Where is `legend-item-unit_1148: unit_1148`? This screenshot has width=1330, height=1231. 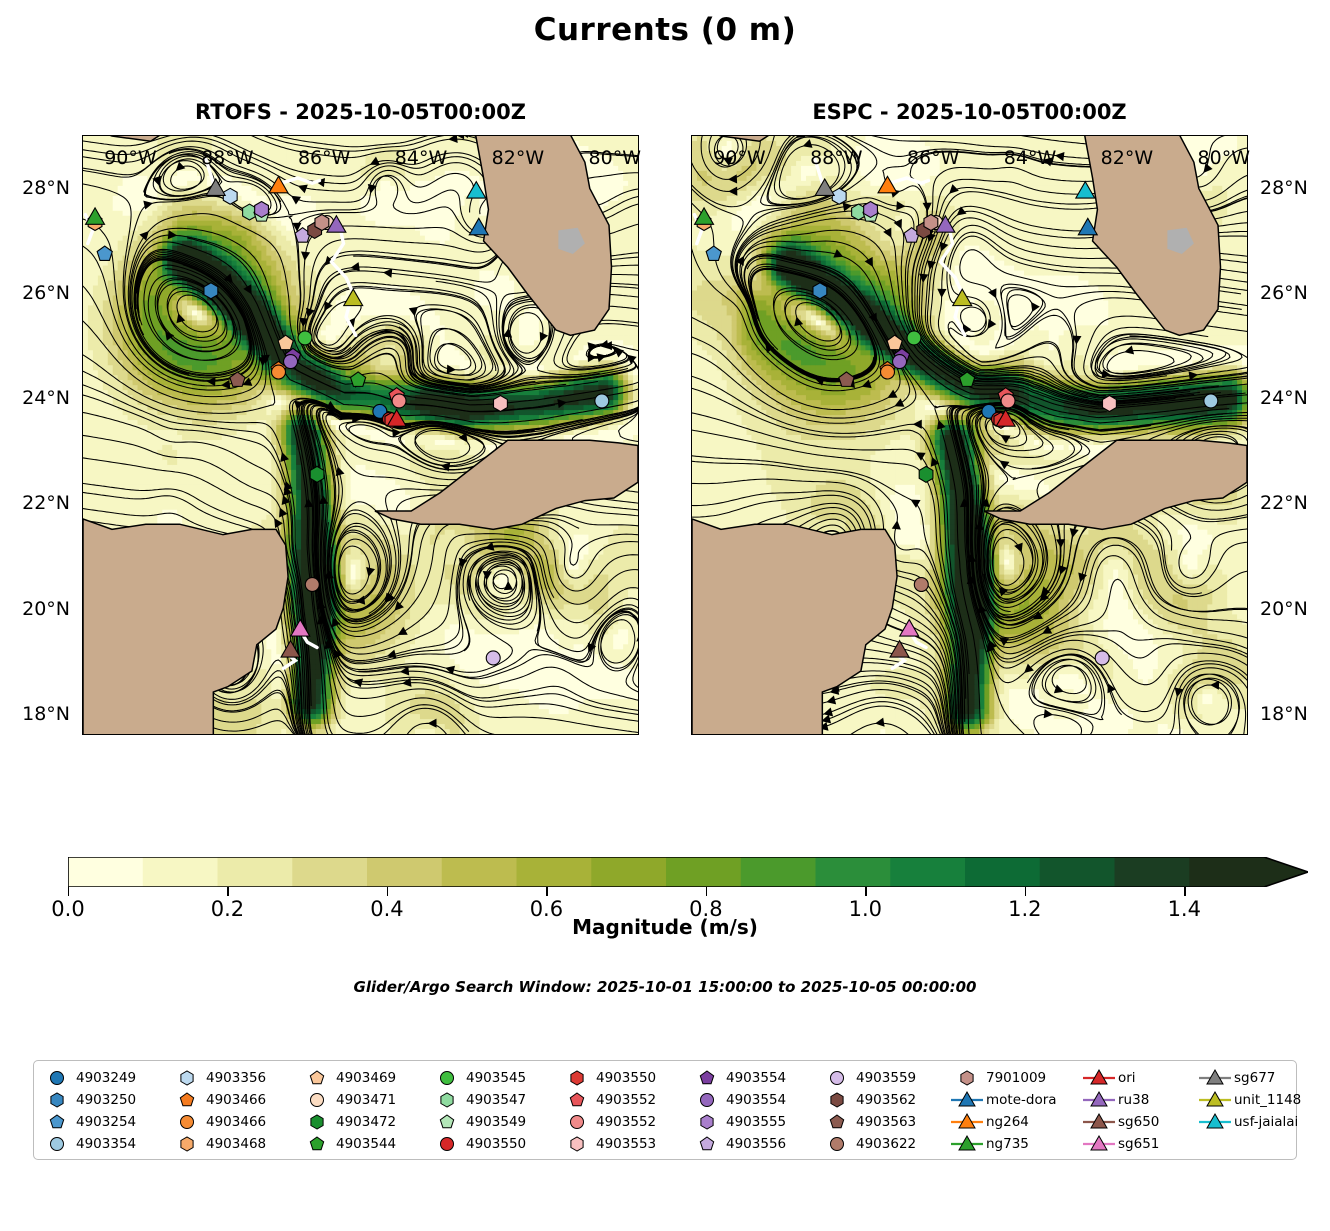
legend-item-unit_1148: unit_1148 is located at coordinates (1257, 1100).